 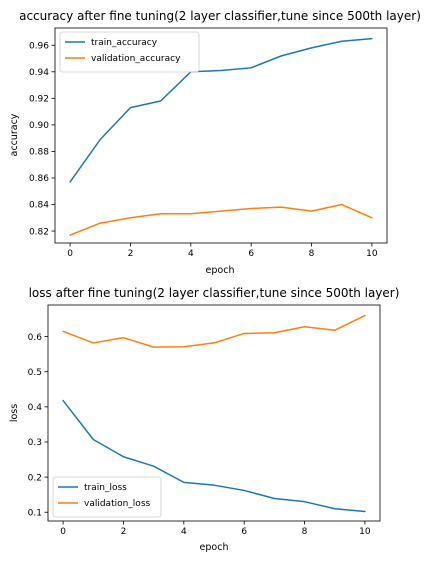 What do you see at coordinates (39, 73) in the screenshot?
I see `accuracy-y-tick-label: 0.94` at bounding box center [39, 73].